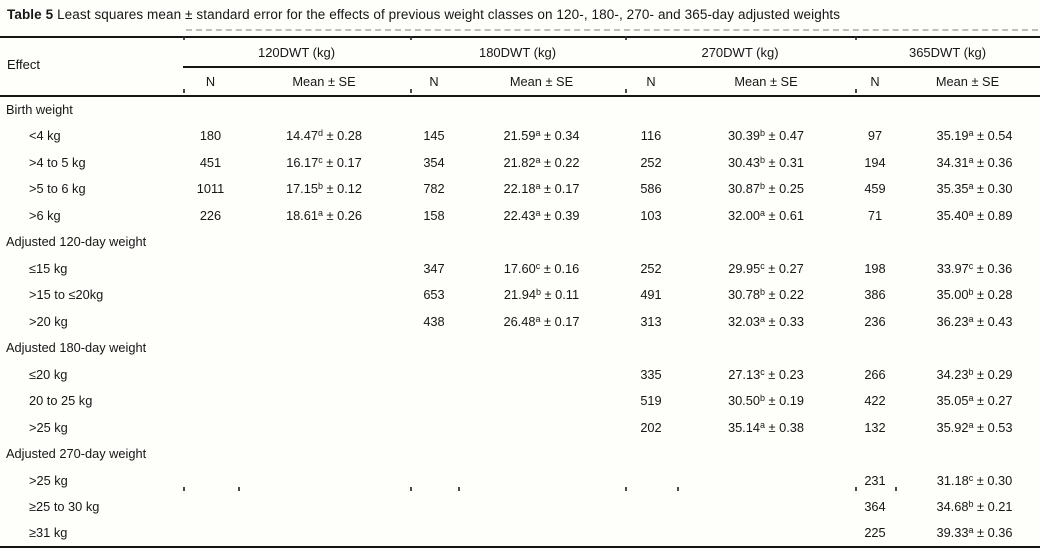  What do you see at coordinates (520, 374) in the screenshot?
I see `table-row: ≤20 kg 335 27.13c ± 0.23 266 34.23b ± 0.29` at bounding box center [520, 374].